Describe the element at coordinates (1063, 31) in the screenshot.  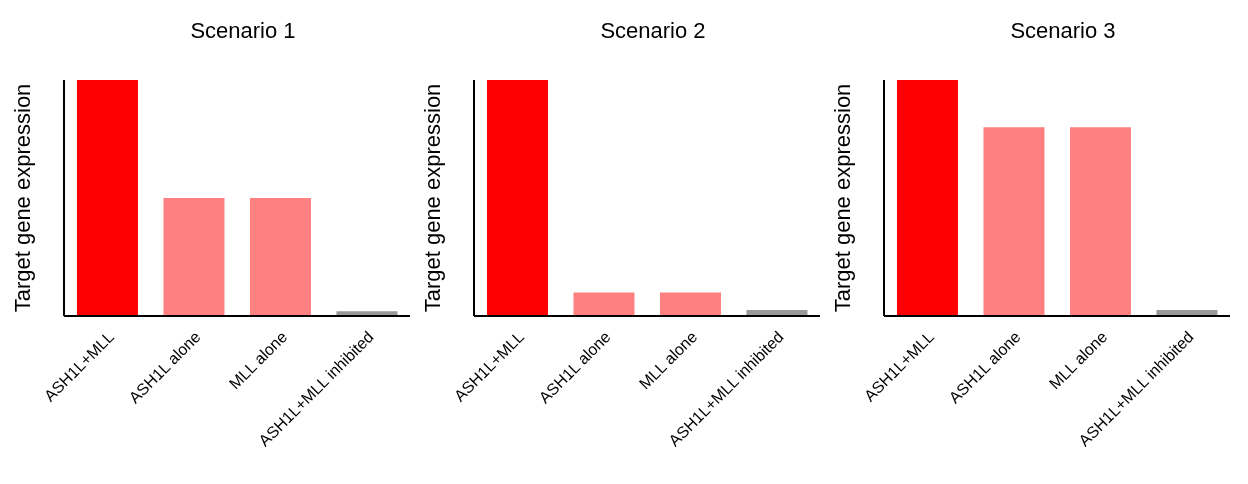
I see `chart-title: Scenario 3` at that location.